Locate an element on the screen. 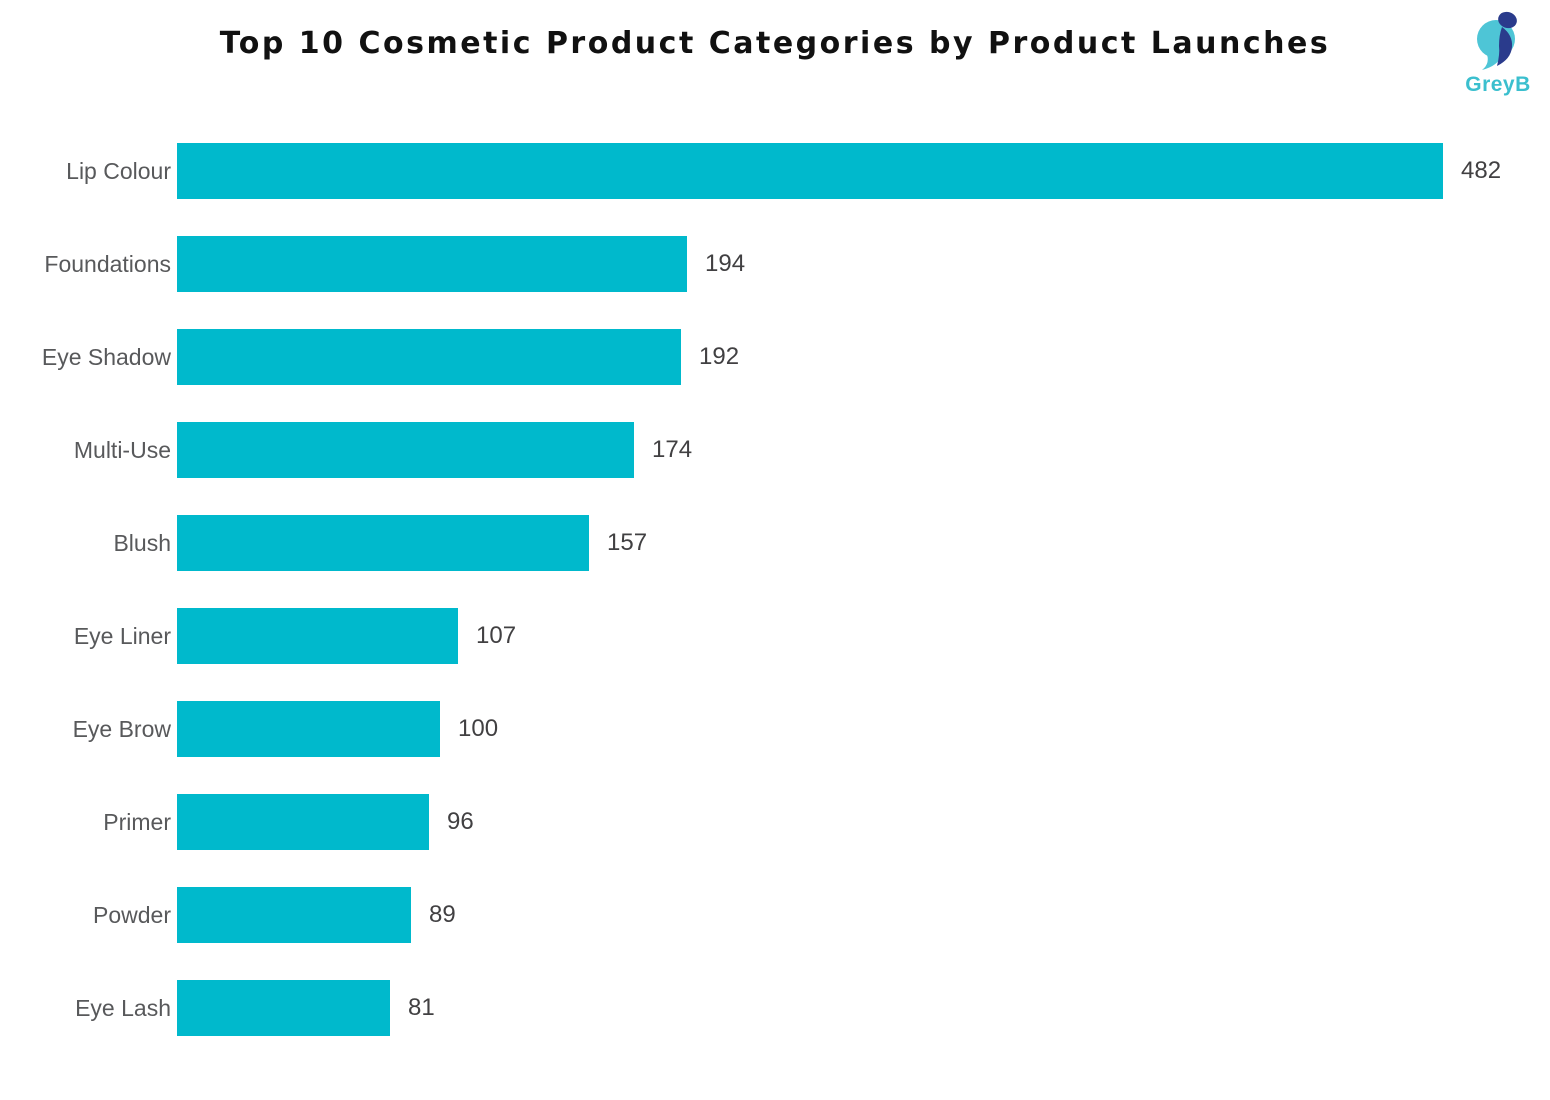 The width and height of the screenshot is (1550, 1100). bar-eye-brow is located at coordinates (308, 729).